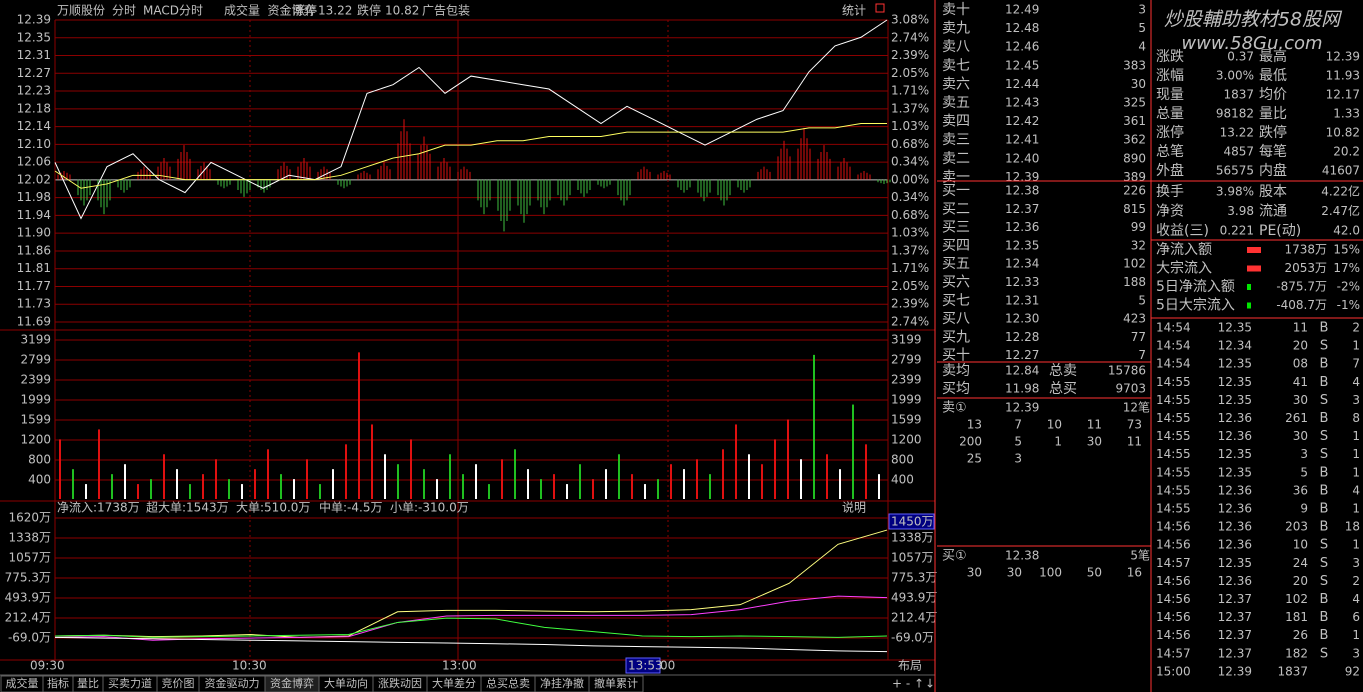 This screenshot has height=692, width=1363. Describe the element at coordinates (28, 618) in the screenshot. I see `y-tick-label: 212.4万` at that location.